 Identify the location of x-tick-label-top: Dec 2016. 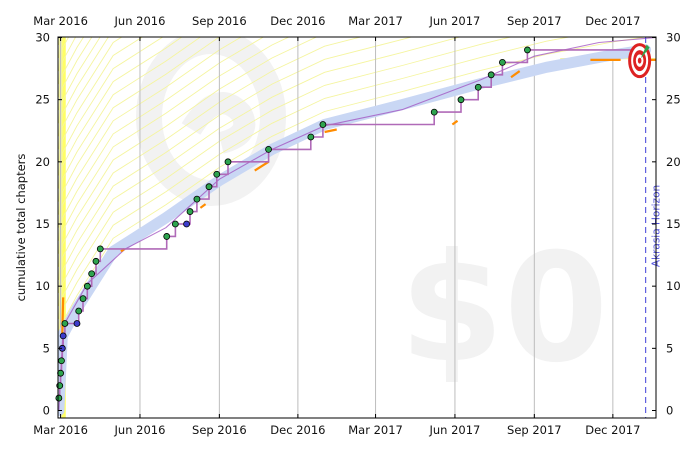
(297, 21).